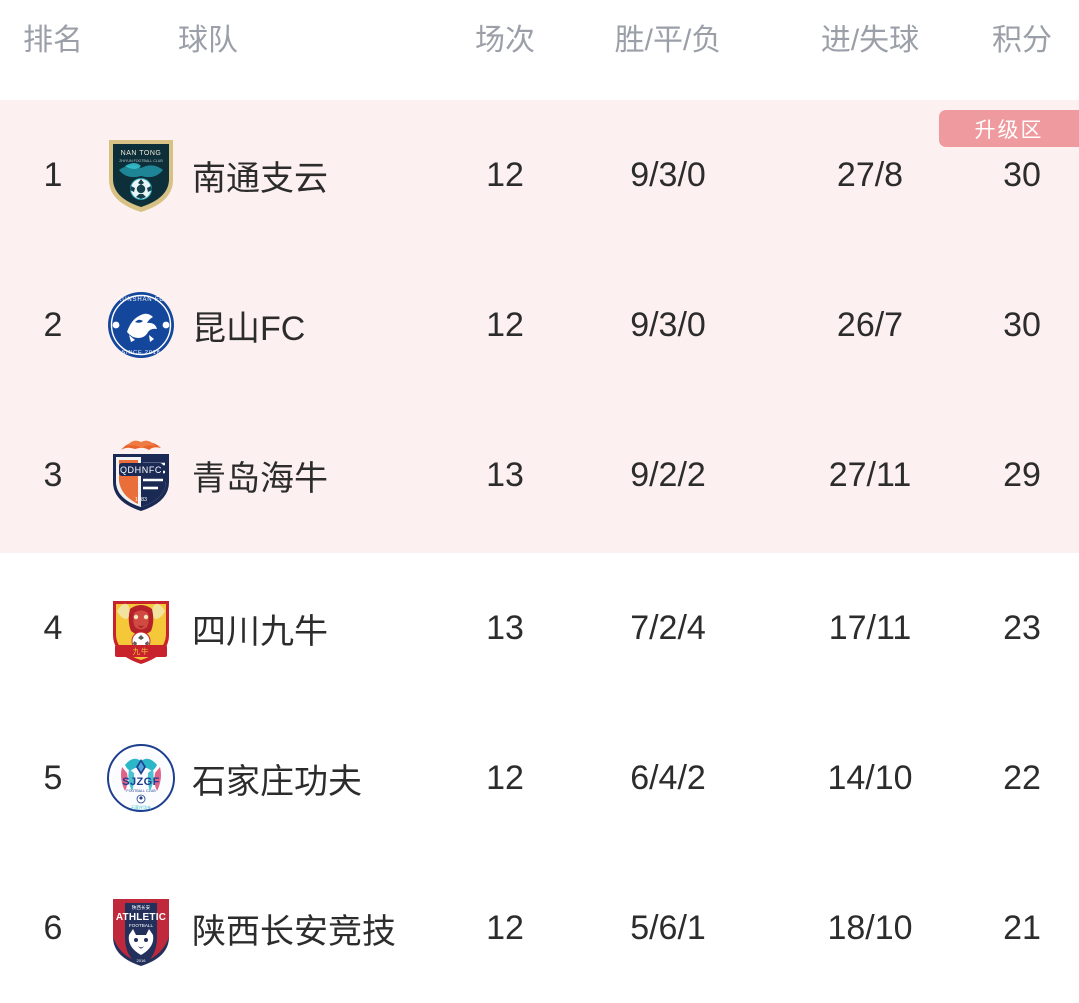  I want to click on qingdao-hainiu-crest-icon: QDHNFC 1983, so click(141, 475).